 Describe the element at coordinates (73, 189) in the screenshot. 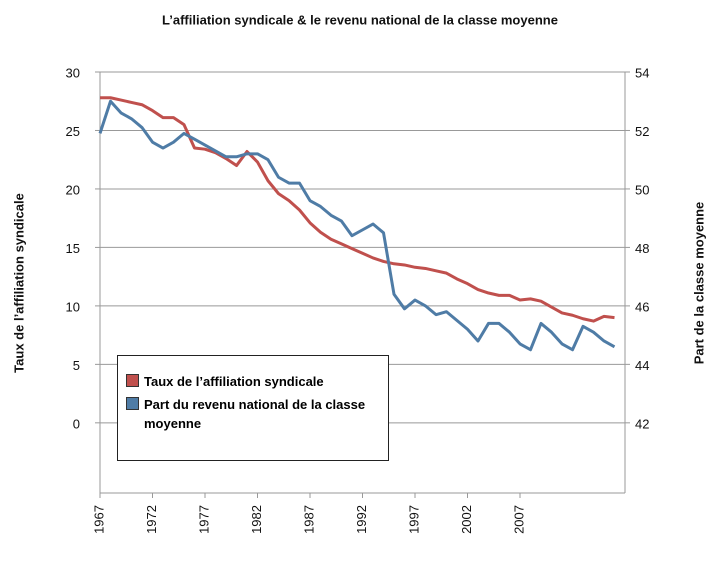

I see `y-tick-label: 20` at that location.